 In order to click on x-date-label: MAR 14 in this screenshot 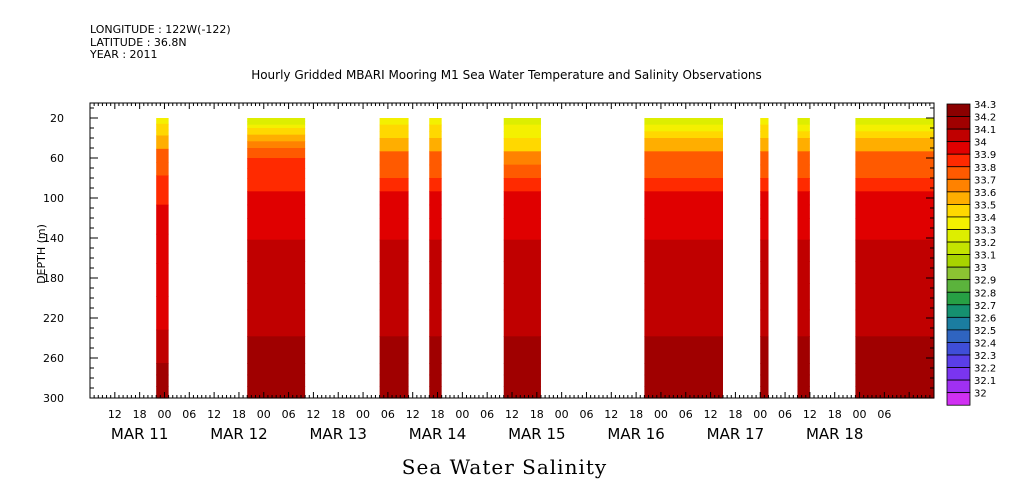, I will do `click(437, 434)`.